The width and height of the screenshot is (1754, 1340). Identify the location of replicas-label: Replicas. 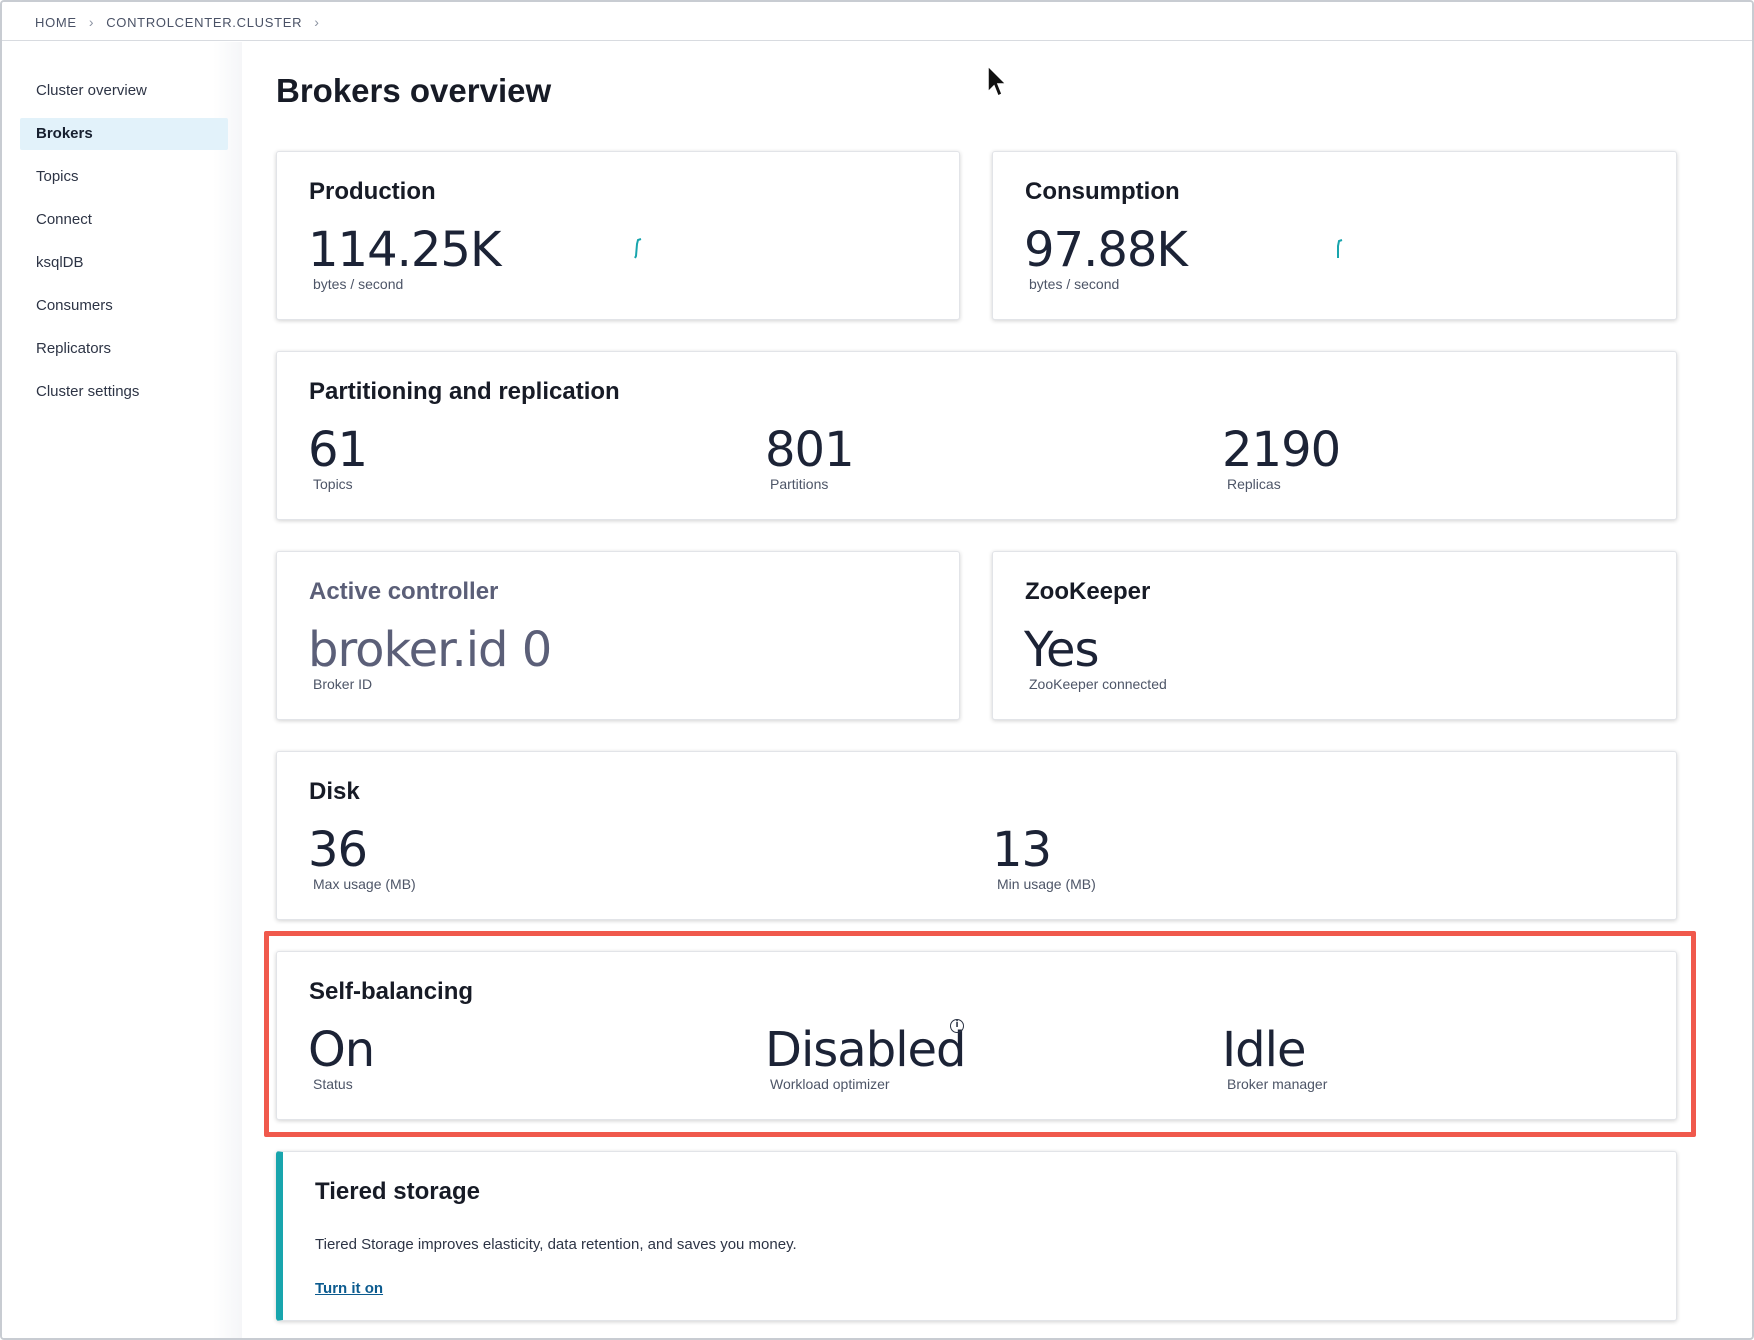
(1254, 484).